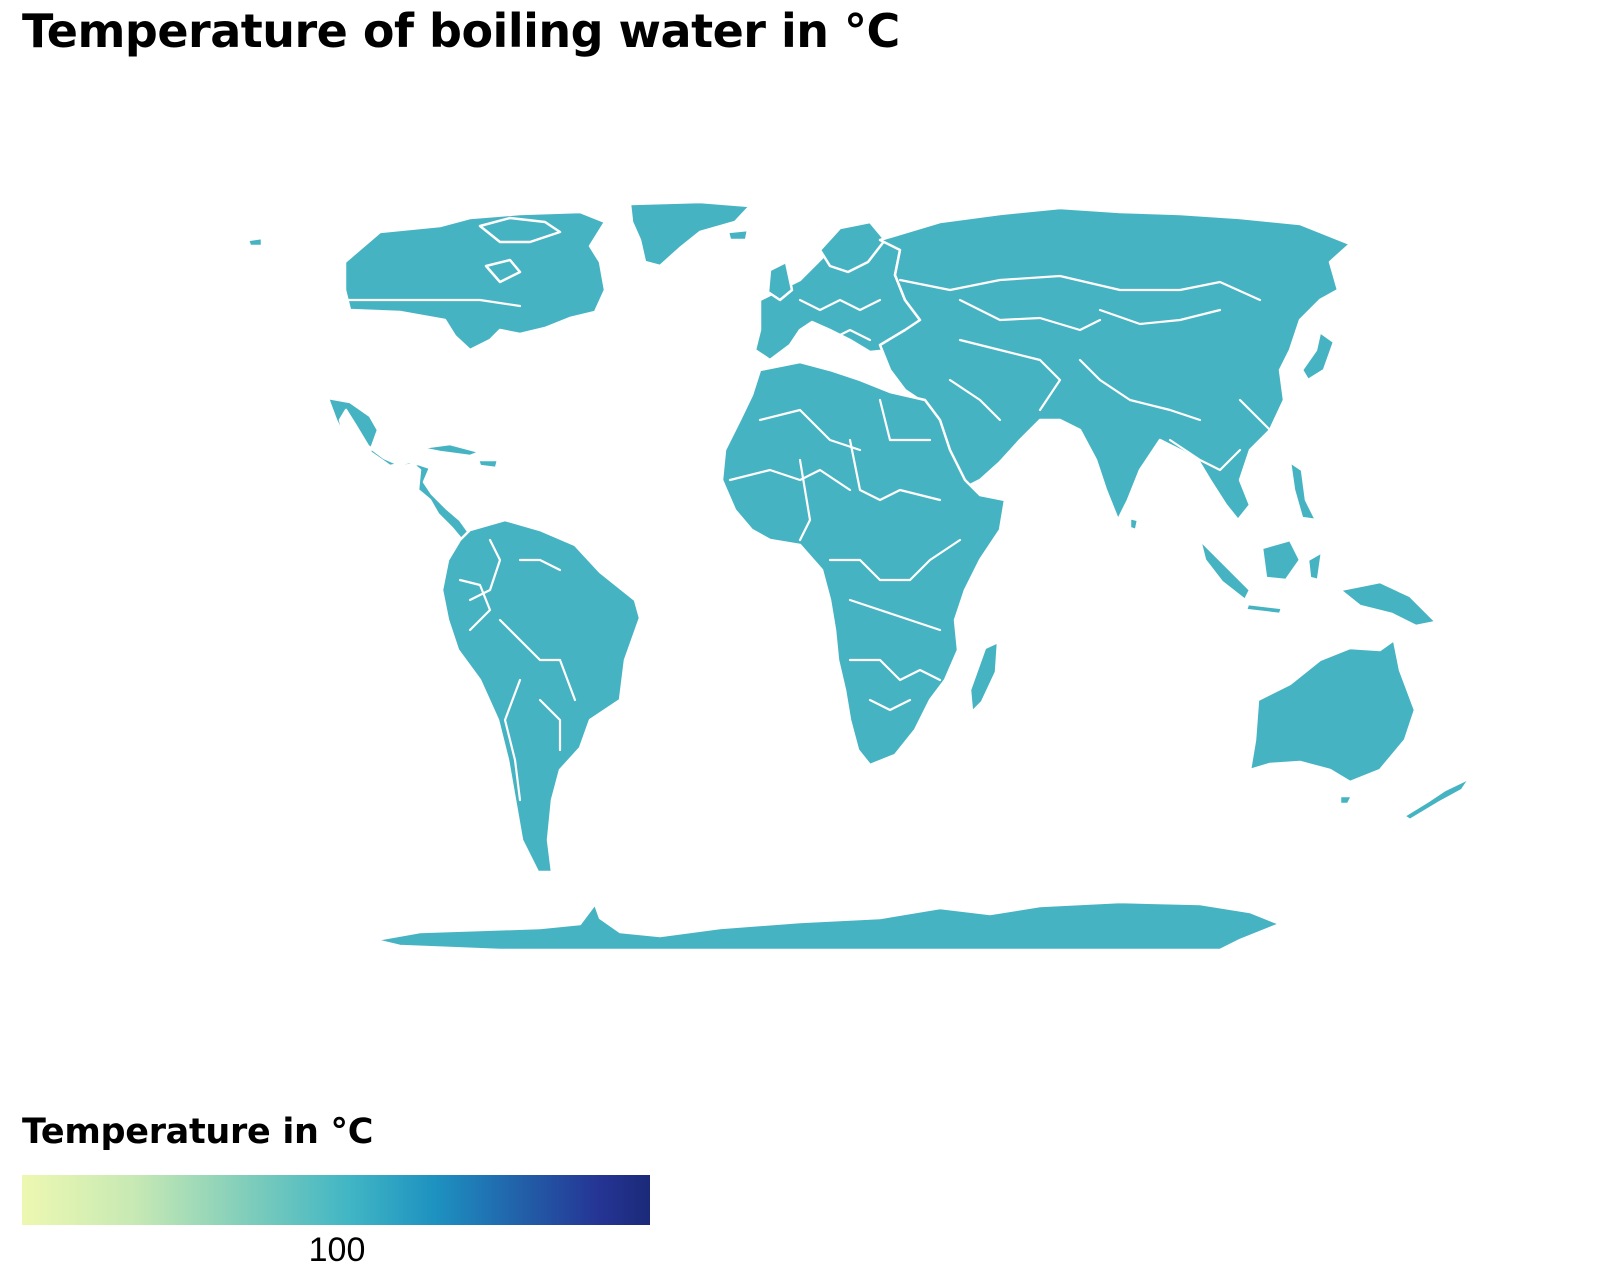  What do you see at coordinates (1315, 566) in the screenshot?
I see `sulawesi` at bounding box center [1315, 566].